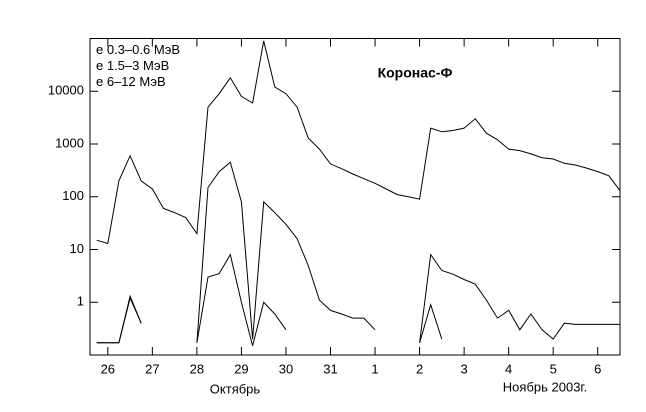  I want to click on x-tick-label: 28, so click(197, 368).